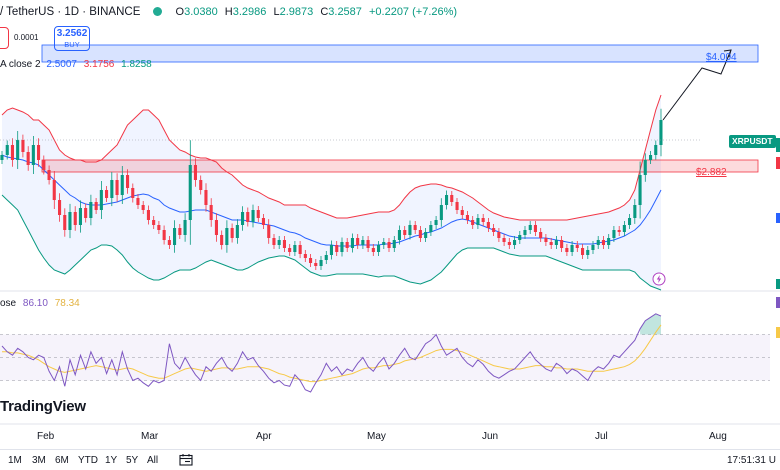  I want to click on rsi-line, so click(331, 353).